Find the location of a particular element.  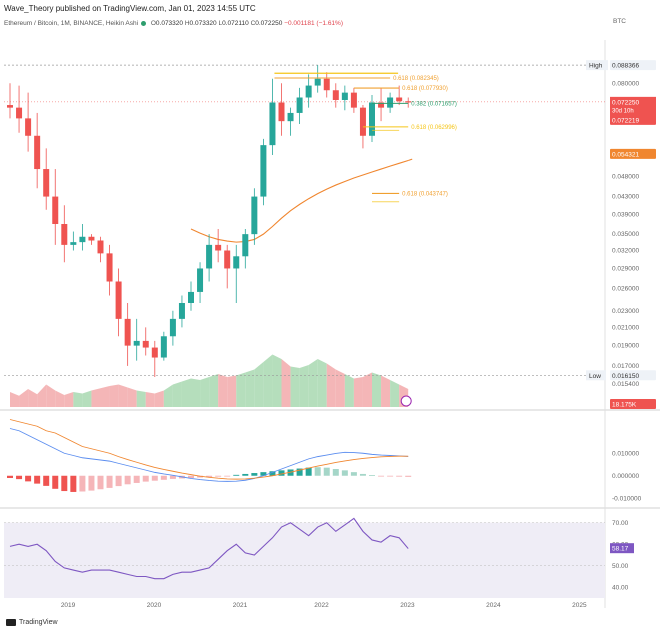

time-axis-tick: 2022 is located at coordinates (321, 605).